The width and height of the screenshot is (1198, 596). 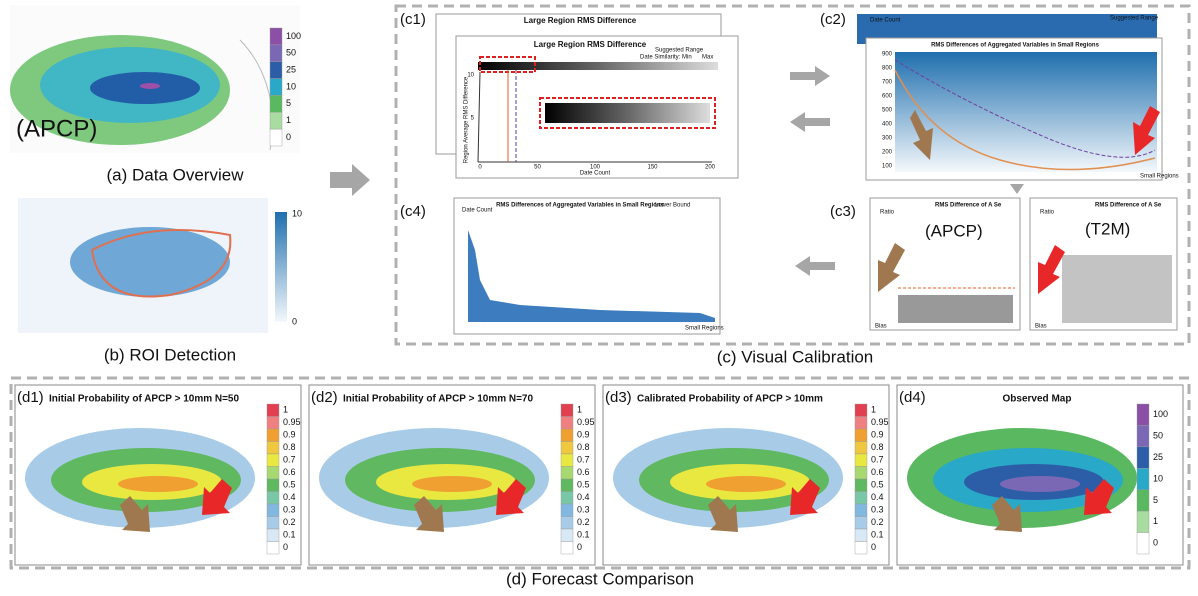 I want to click on colorbar-label: 5, so click(x=1155, y=500).